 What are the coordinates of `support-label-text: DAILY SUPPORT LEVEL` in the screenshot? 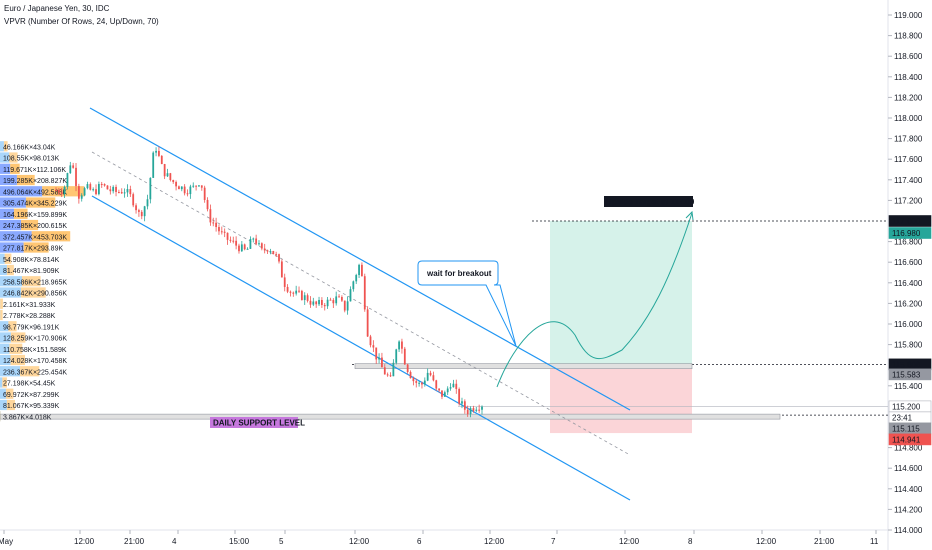 It's located at (259, 423).